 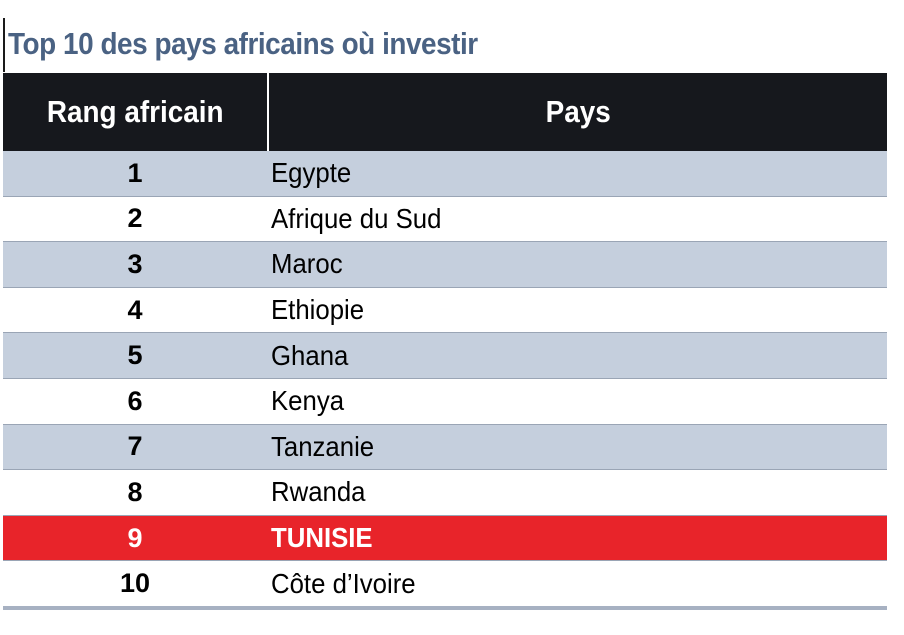 What do you see at coordinates (135, 491) in the screenshot?
I see `rank-cell: 8` at bounding box center [135, 491].